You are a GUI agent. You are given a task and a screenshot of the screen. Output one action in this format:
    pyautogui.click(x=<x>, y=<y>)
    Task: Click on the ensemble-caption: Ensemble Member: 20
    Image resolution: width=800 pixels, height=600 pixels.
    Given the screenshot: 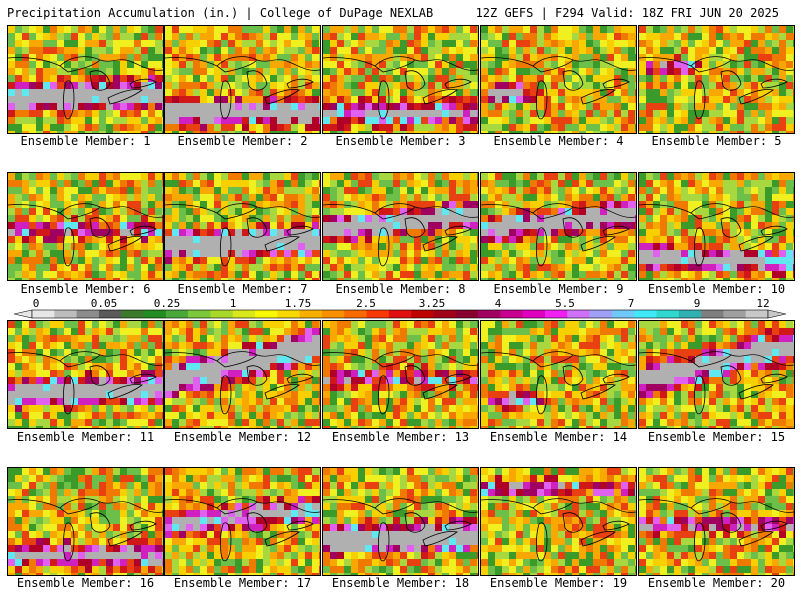 What is the action you would take?
    pyautogui.click(x=716, y=583)
    